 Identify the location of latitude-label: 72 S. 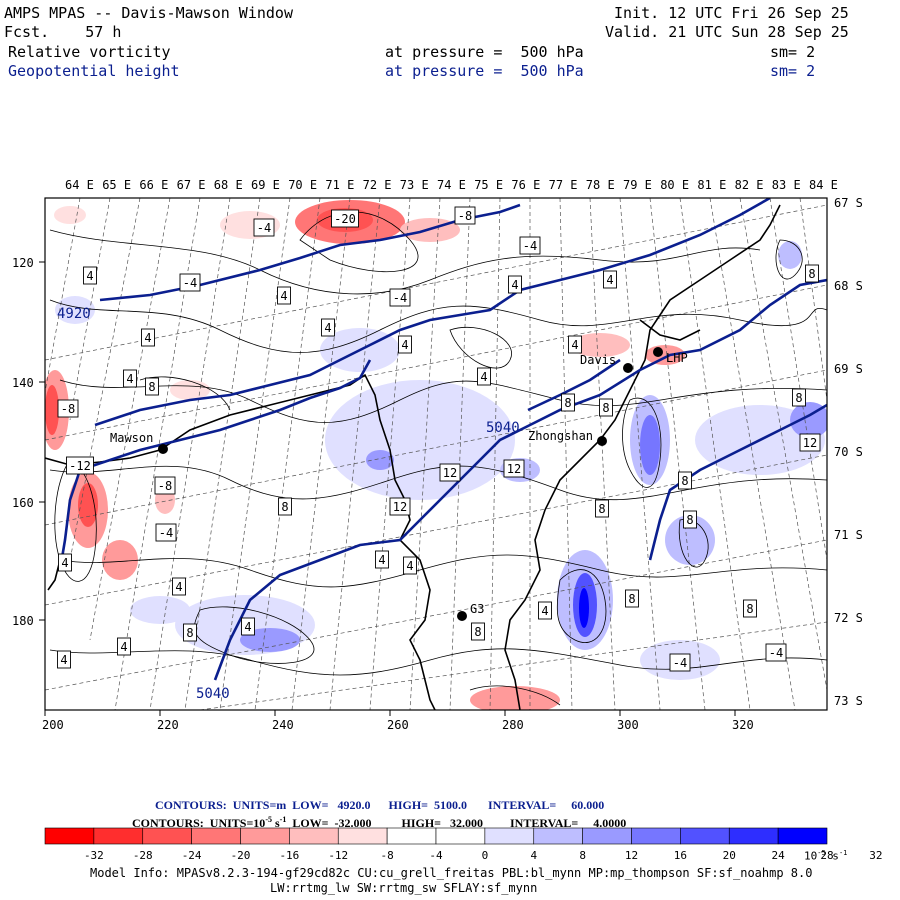
(848, 618).